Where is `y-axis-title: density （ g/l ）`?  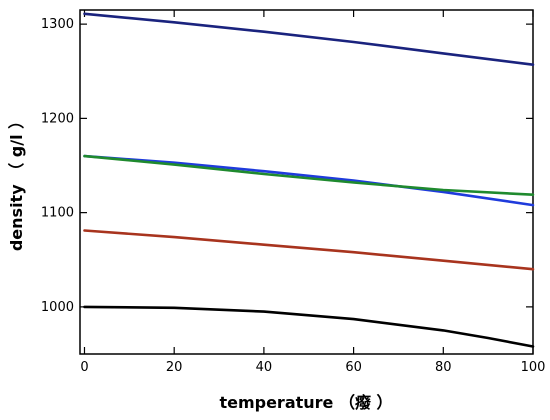 y-axis-title: density （ g/l ） is located at coordinates (16, 182).